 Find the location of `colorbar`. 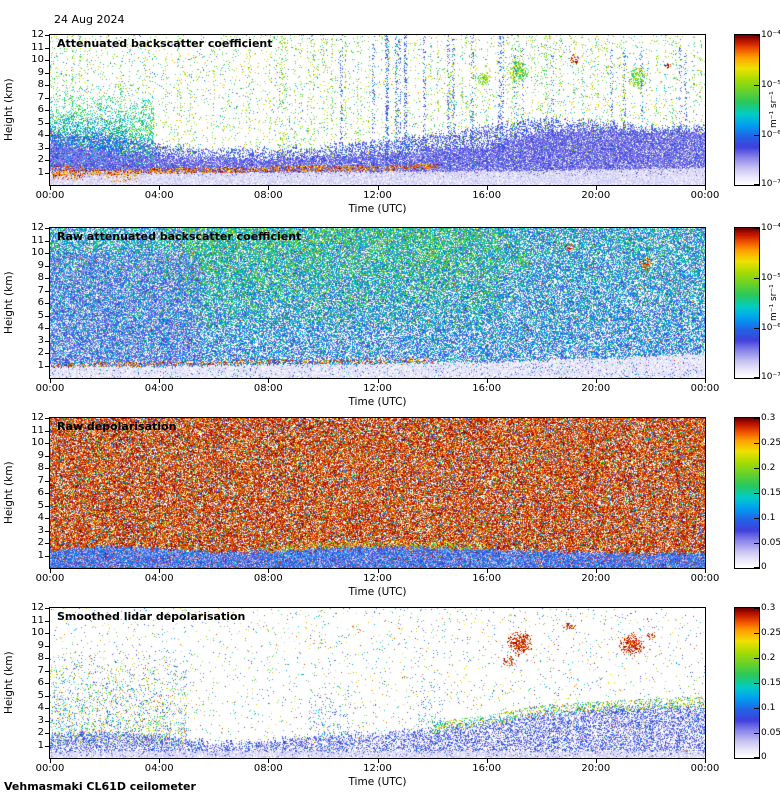

colorbar is located at coordinates (747, 303).